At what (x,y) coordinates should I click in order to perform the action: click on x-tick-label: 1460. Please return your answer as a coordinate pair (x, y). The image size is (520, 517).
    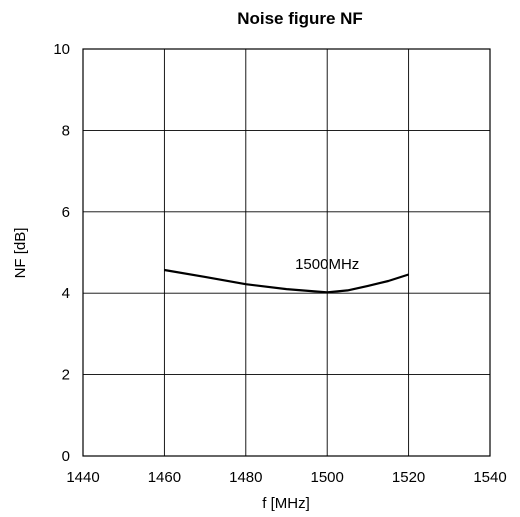
    Looking at the image, I should click on (164, 477).